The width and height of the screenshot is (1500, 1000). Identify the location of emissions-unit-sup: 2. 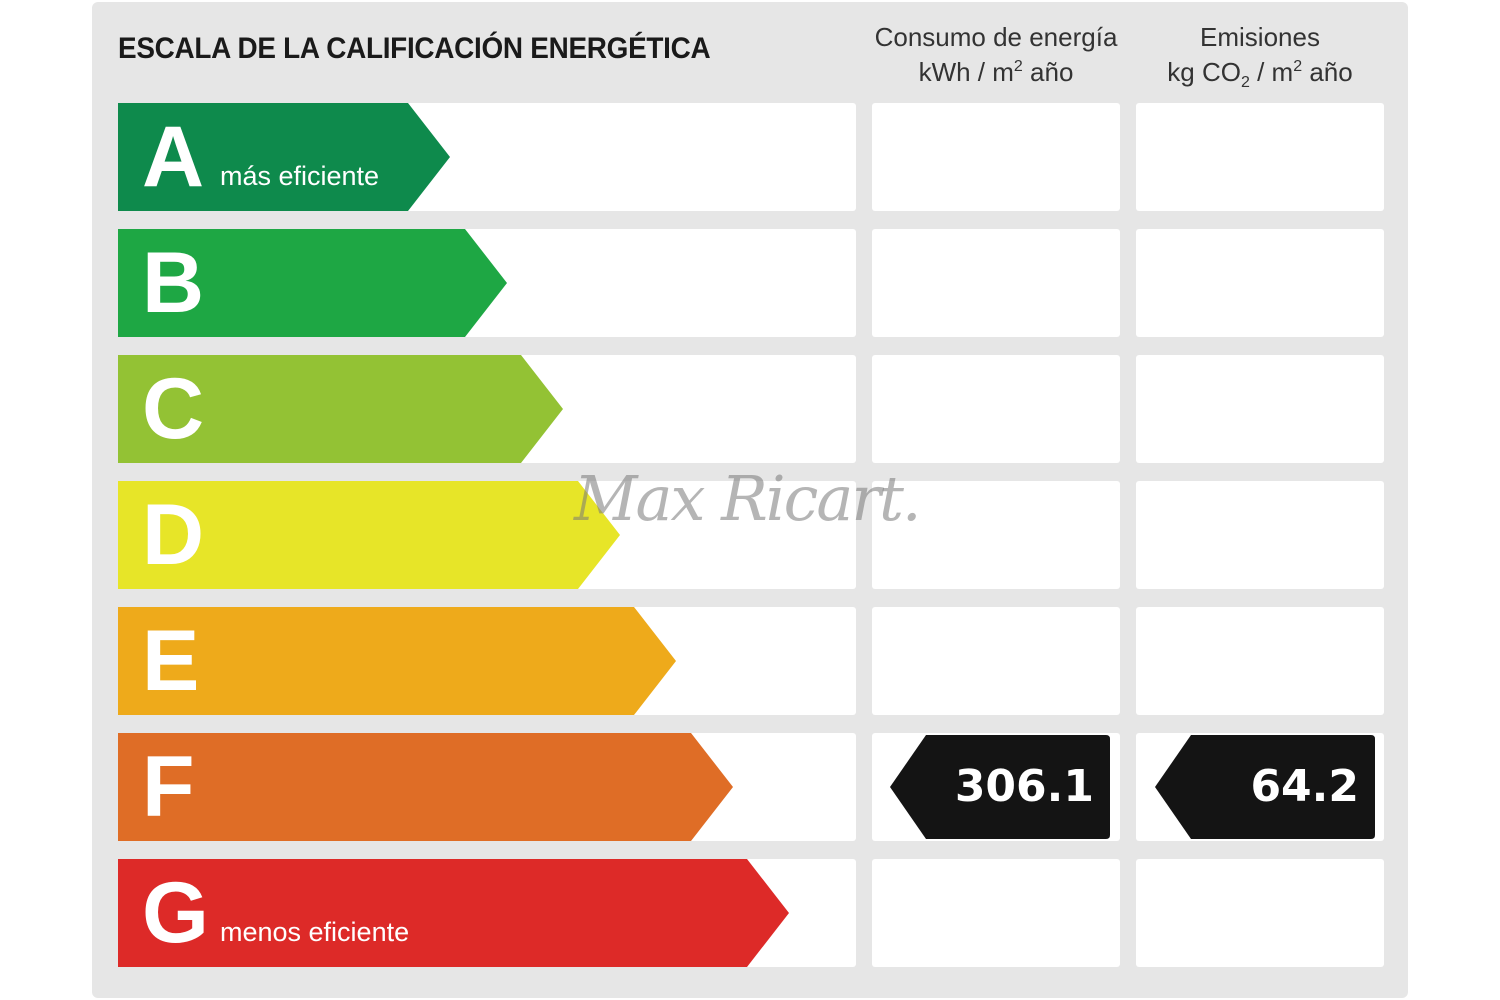
(1298, 66).